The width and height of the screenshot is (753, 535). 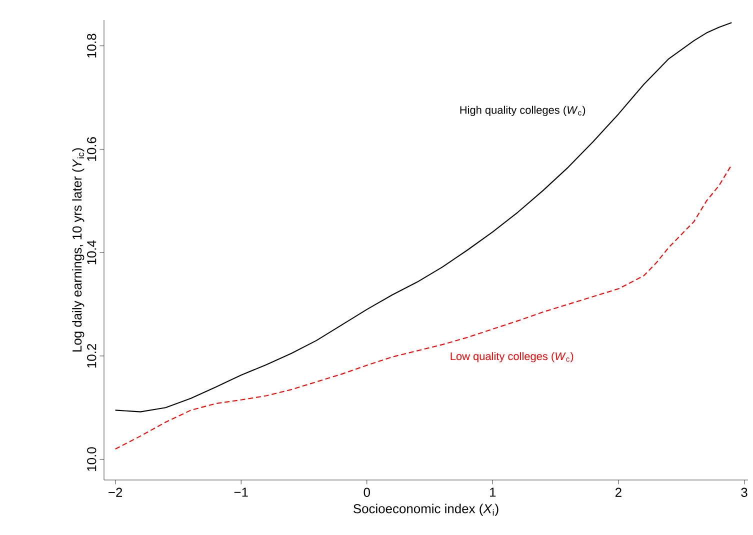 What do you see at coordinates (91, 46) in the screenshot?
I see `y-tick-label: 10.8` at bounding box center [91, 46].